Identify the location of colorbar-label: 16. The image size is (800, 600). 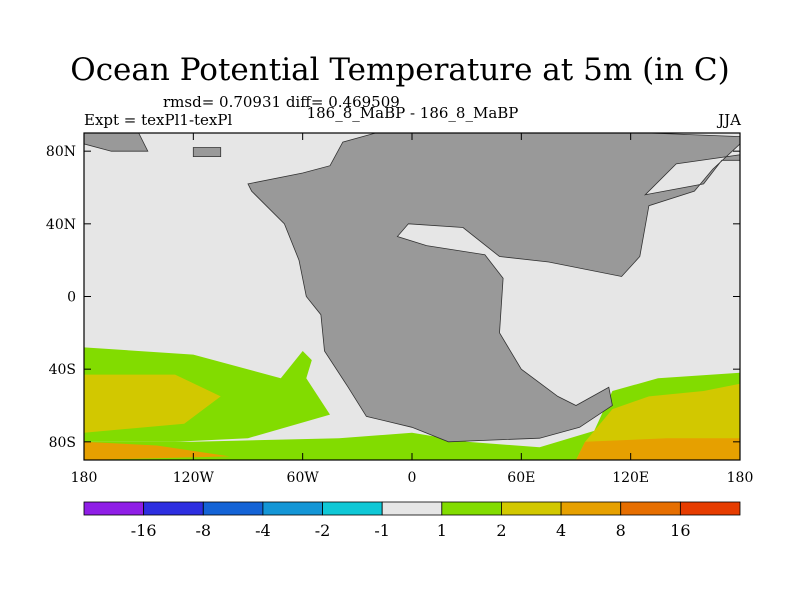
(680, 530).